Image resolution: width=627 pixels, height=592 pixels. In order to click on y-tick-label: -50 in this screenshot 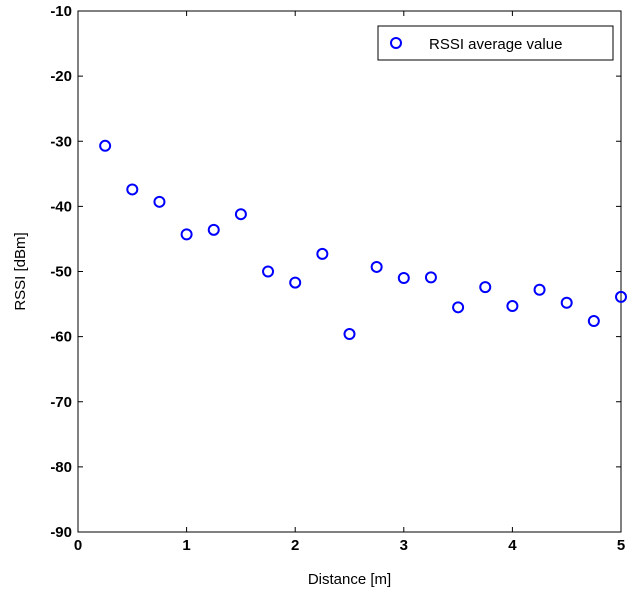, I will do `click(61, 272)`.